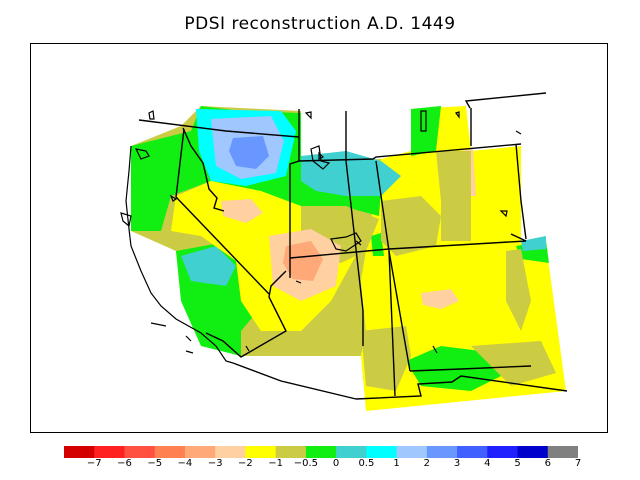 Image resolution: width=640 pixels, height=480 pixels. I want to click on colorbar-tick-label: 2, so click(426, 463).